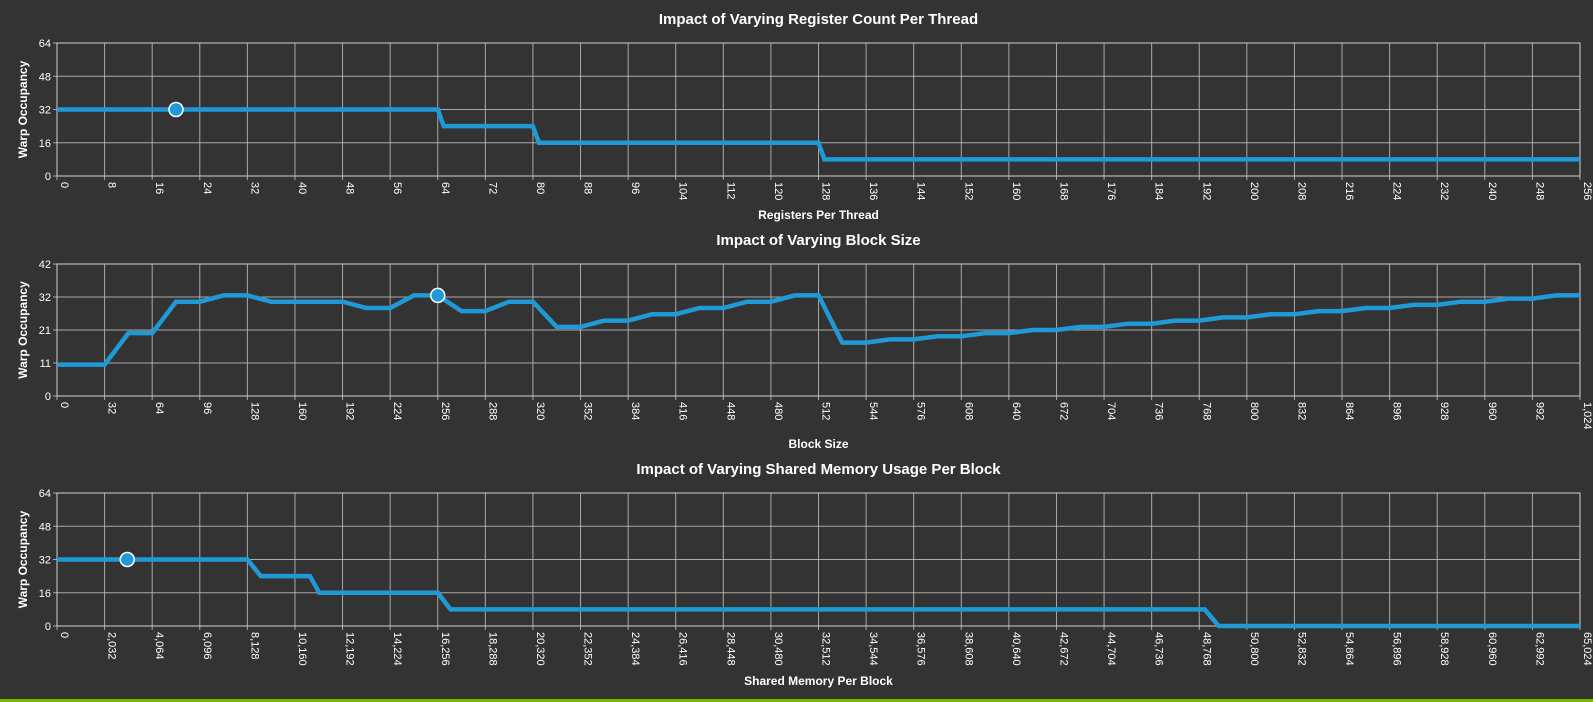  I want to click on x-tick-label: 152, so click(968, 191).